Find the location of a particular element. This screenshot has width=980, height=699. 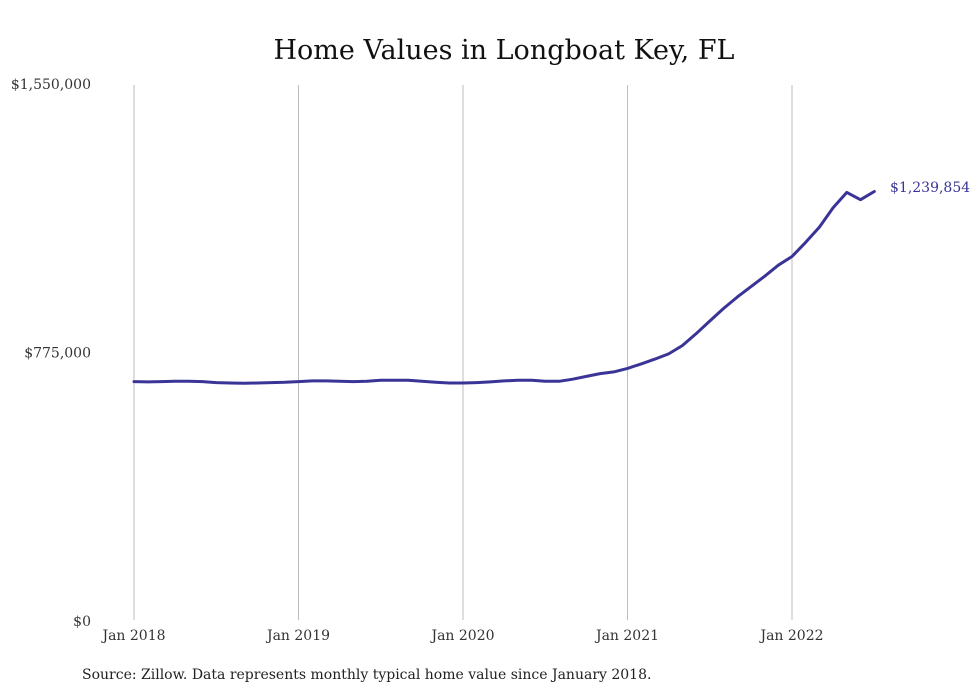

x-tick-label: Jan 2019 is located at coordinates (297, 636).